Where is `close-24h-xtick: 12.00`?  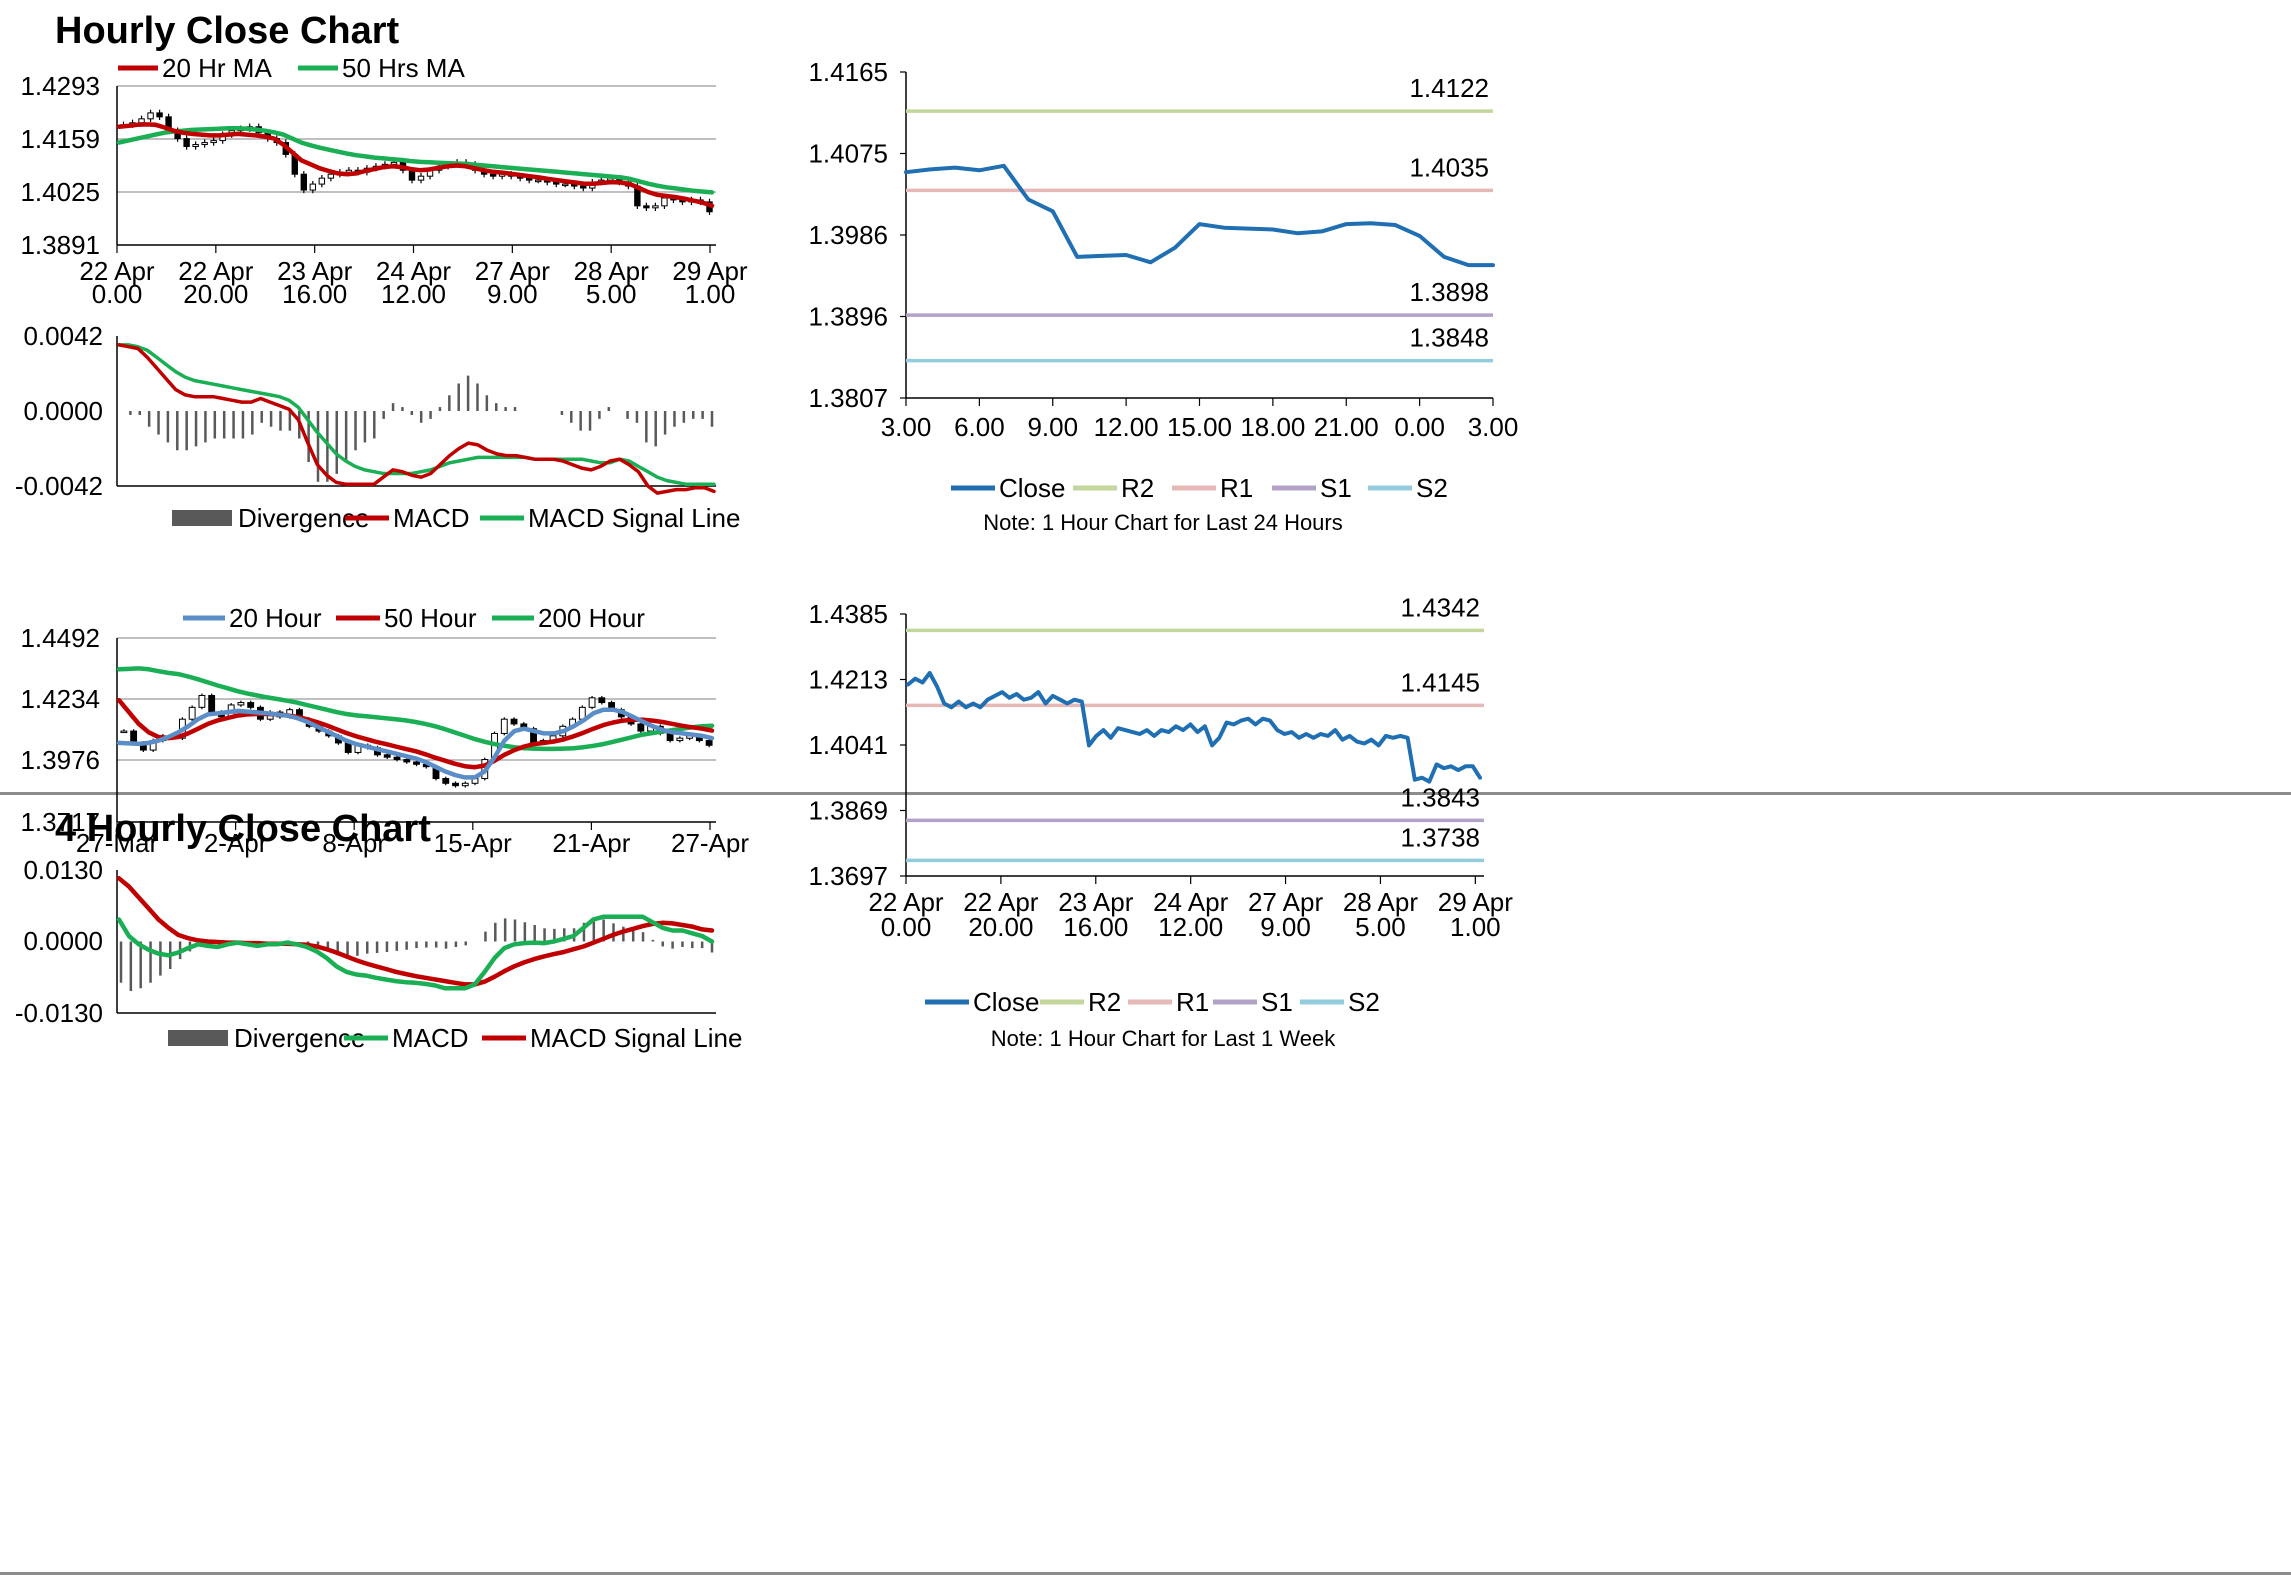 close-24h-xtick: 12.00 is located at coordinates (1126, 427).